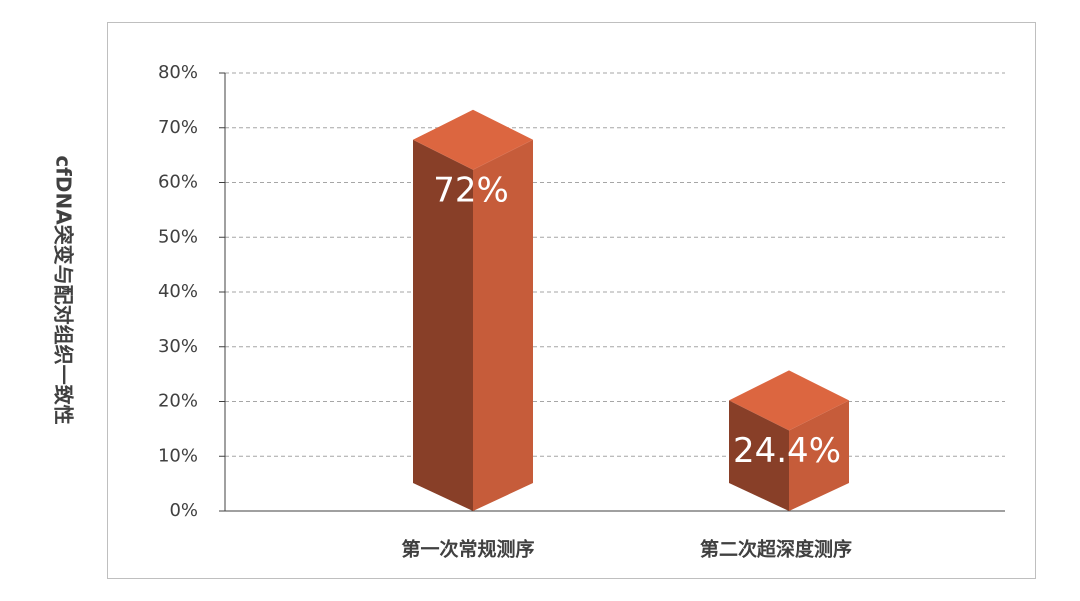 This screenshot has height=601, width=1080. Describe the element at coordinates (776, 549) in the screenshot. I see `x-tick-label: 第二次超深度测序` at that location.